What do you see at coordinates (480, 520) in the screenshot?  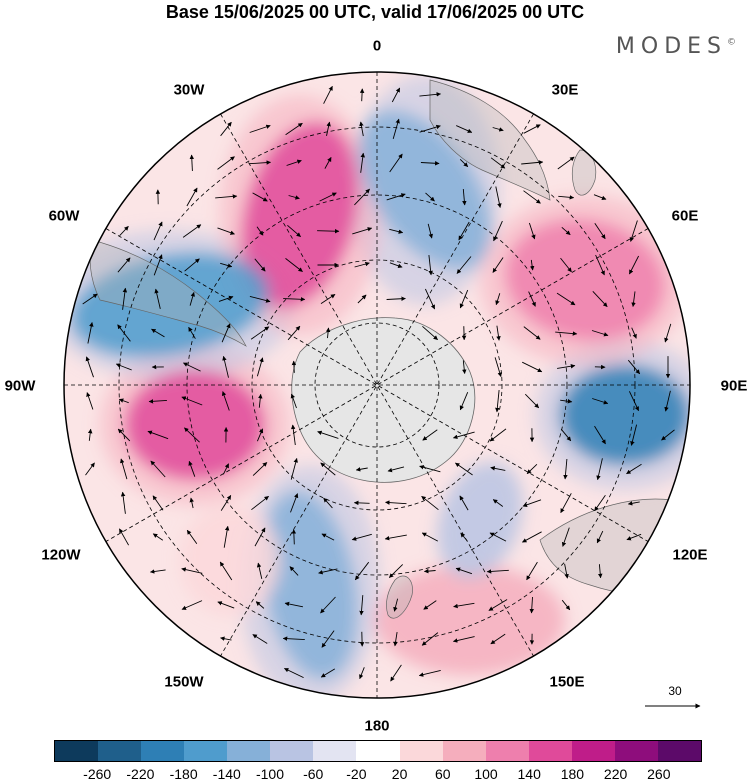 I see `negative-anomaly-120e` at bounding box center [480, 520].